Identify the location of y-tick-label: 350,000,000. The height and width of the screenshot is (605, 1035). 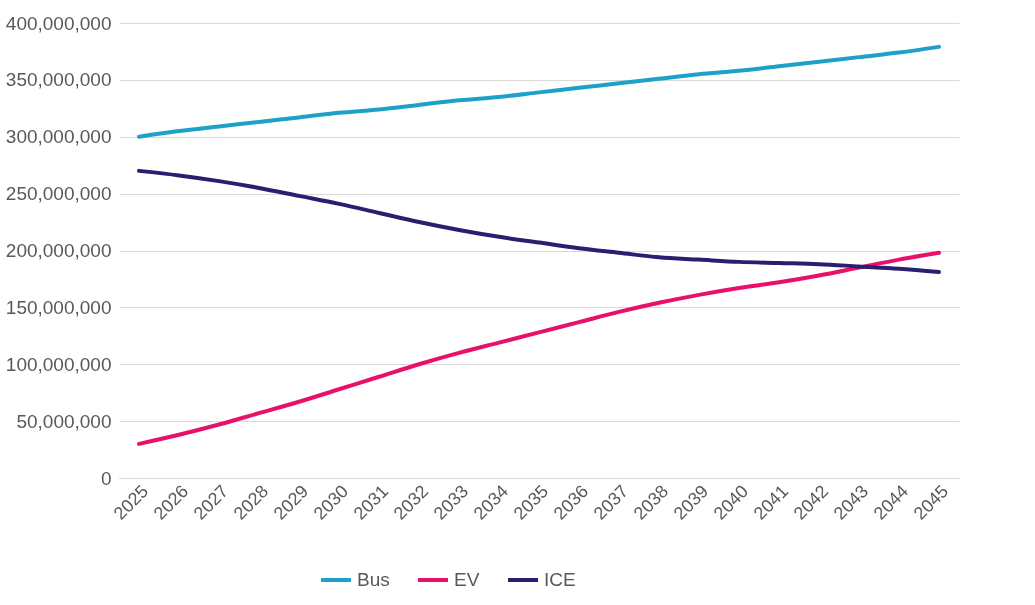
(58, 80).